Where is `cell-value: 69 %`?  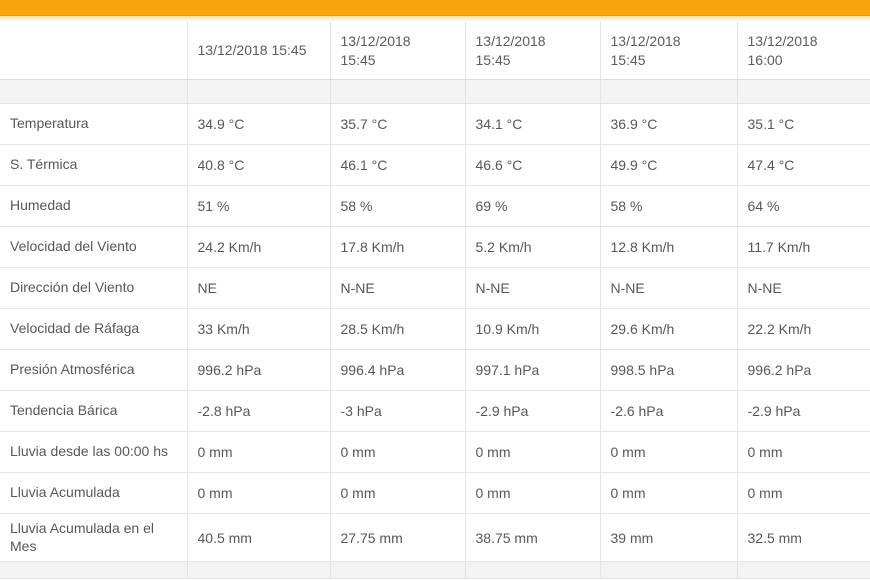 cell-value: 69 % is located at coordinates (532, 206).